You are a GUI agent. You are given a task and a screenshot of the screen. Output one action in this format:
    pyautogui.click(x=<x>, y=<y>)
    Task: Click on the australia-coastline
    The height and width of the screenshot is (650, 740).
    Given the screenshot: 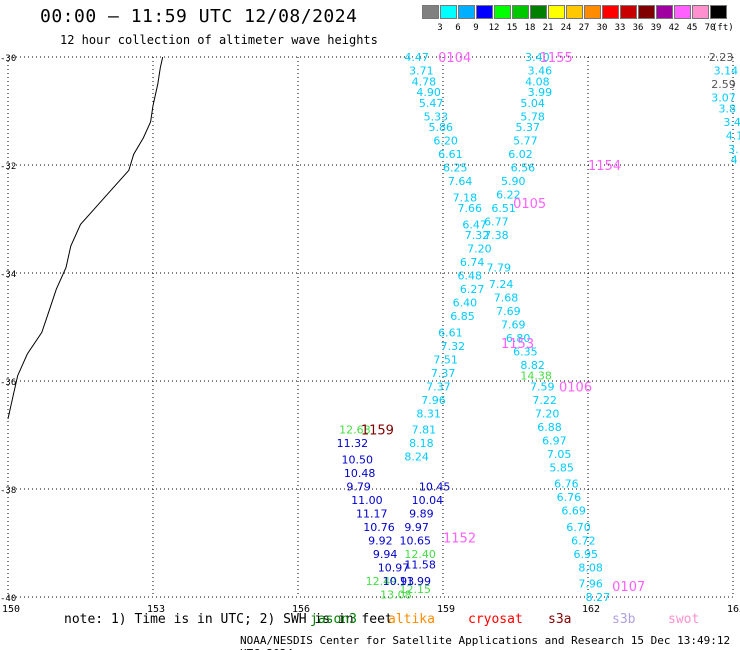 What is the action you would take?
    pyautogui.click(x=85, y=237)
    